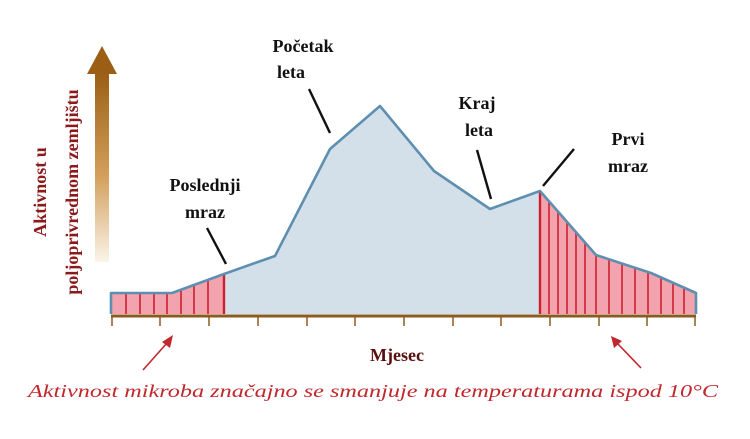  What do you see at coordinates (397, 355) in the screenshot?
I see `x-axis-label: Mjesec` at bounding box center [397, 355].